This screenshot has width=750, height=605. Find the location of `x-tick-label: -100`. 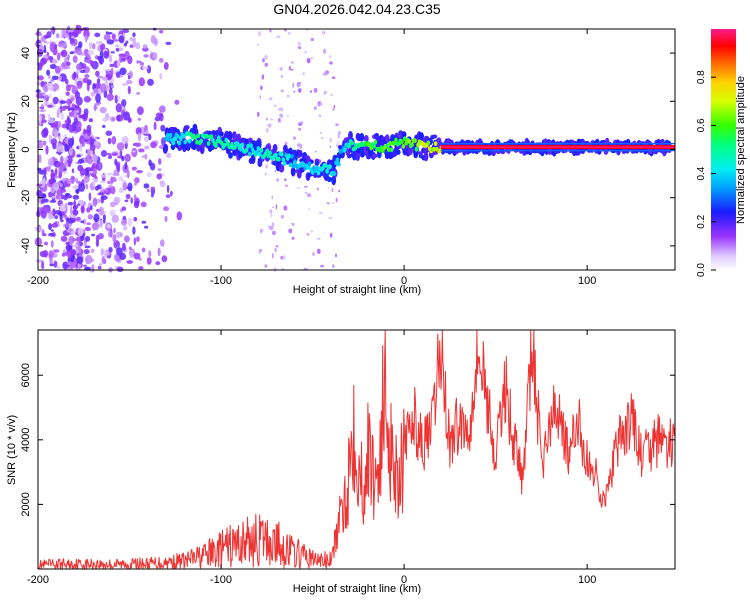

x-tick-label: -100 is located at coordinates (221, 580).